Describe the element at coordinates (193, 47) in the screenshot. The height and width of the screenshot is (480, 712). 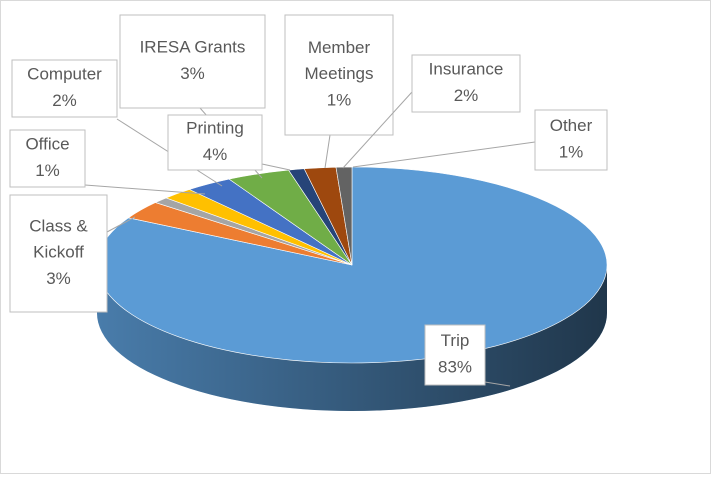
I see `category-label: IRESA Grants` at that location.